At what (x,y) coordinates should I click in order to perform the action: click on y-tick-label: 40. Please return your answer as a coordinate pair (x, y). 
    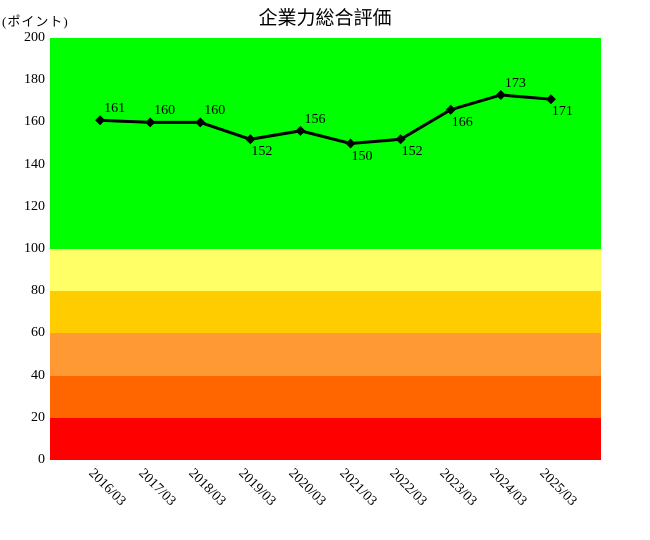
    Looking at the image, I should click on (38, 375).